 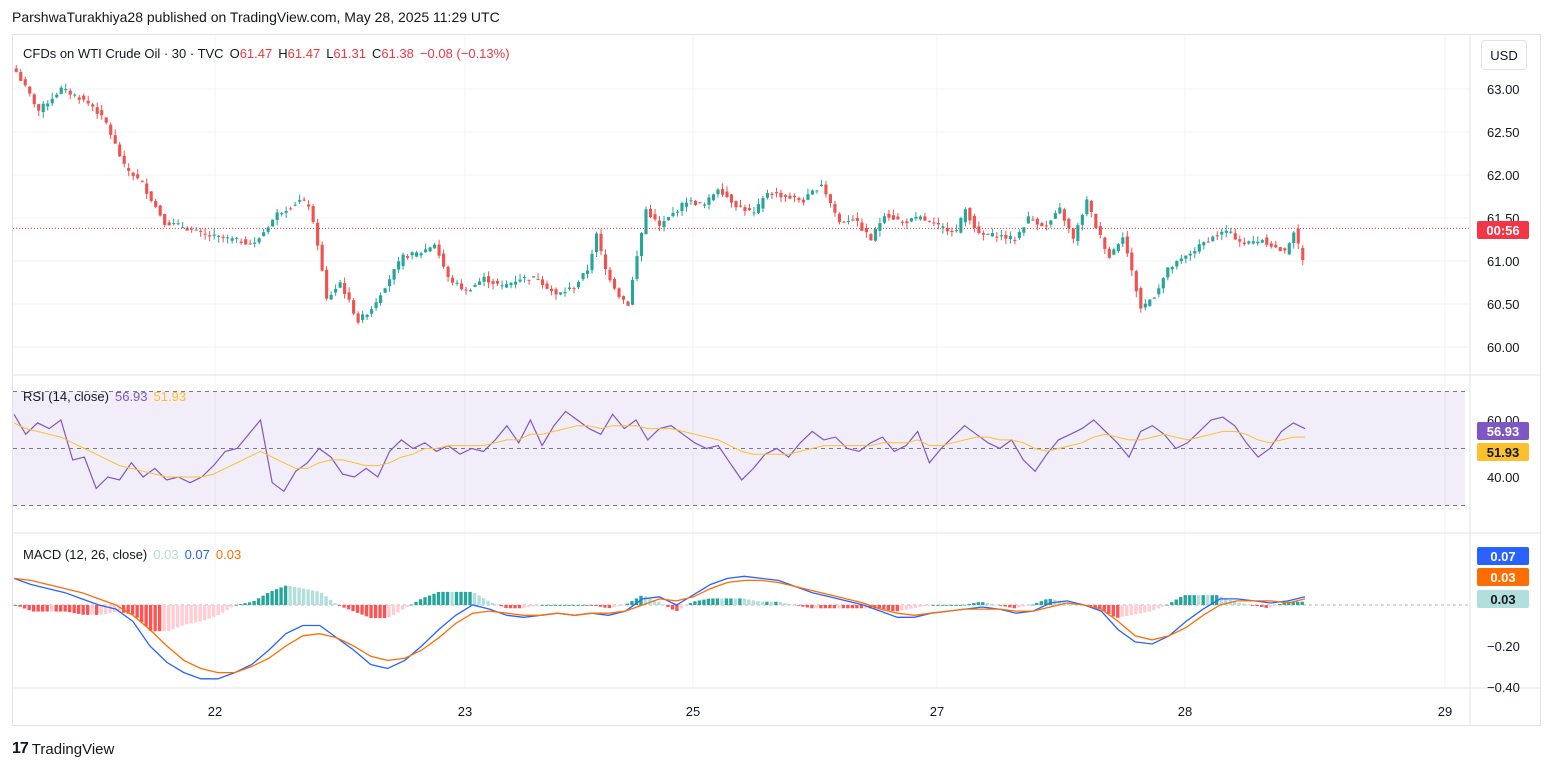 What do you see at coordinates (123, 53) in the screenshot?
I see `symbol-title: CFDs on WTI Crude Oil · 30 · TVC` at bounding box center [123, 53].